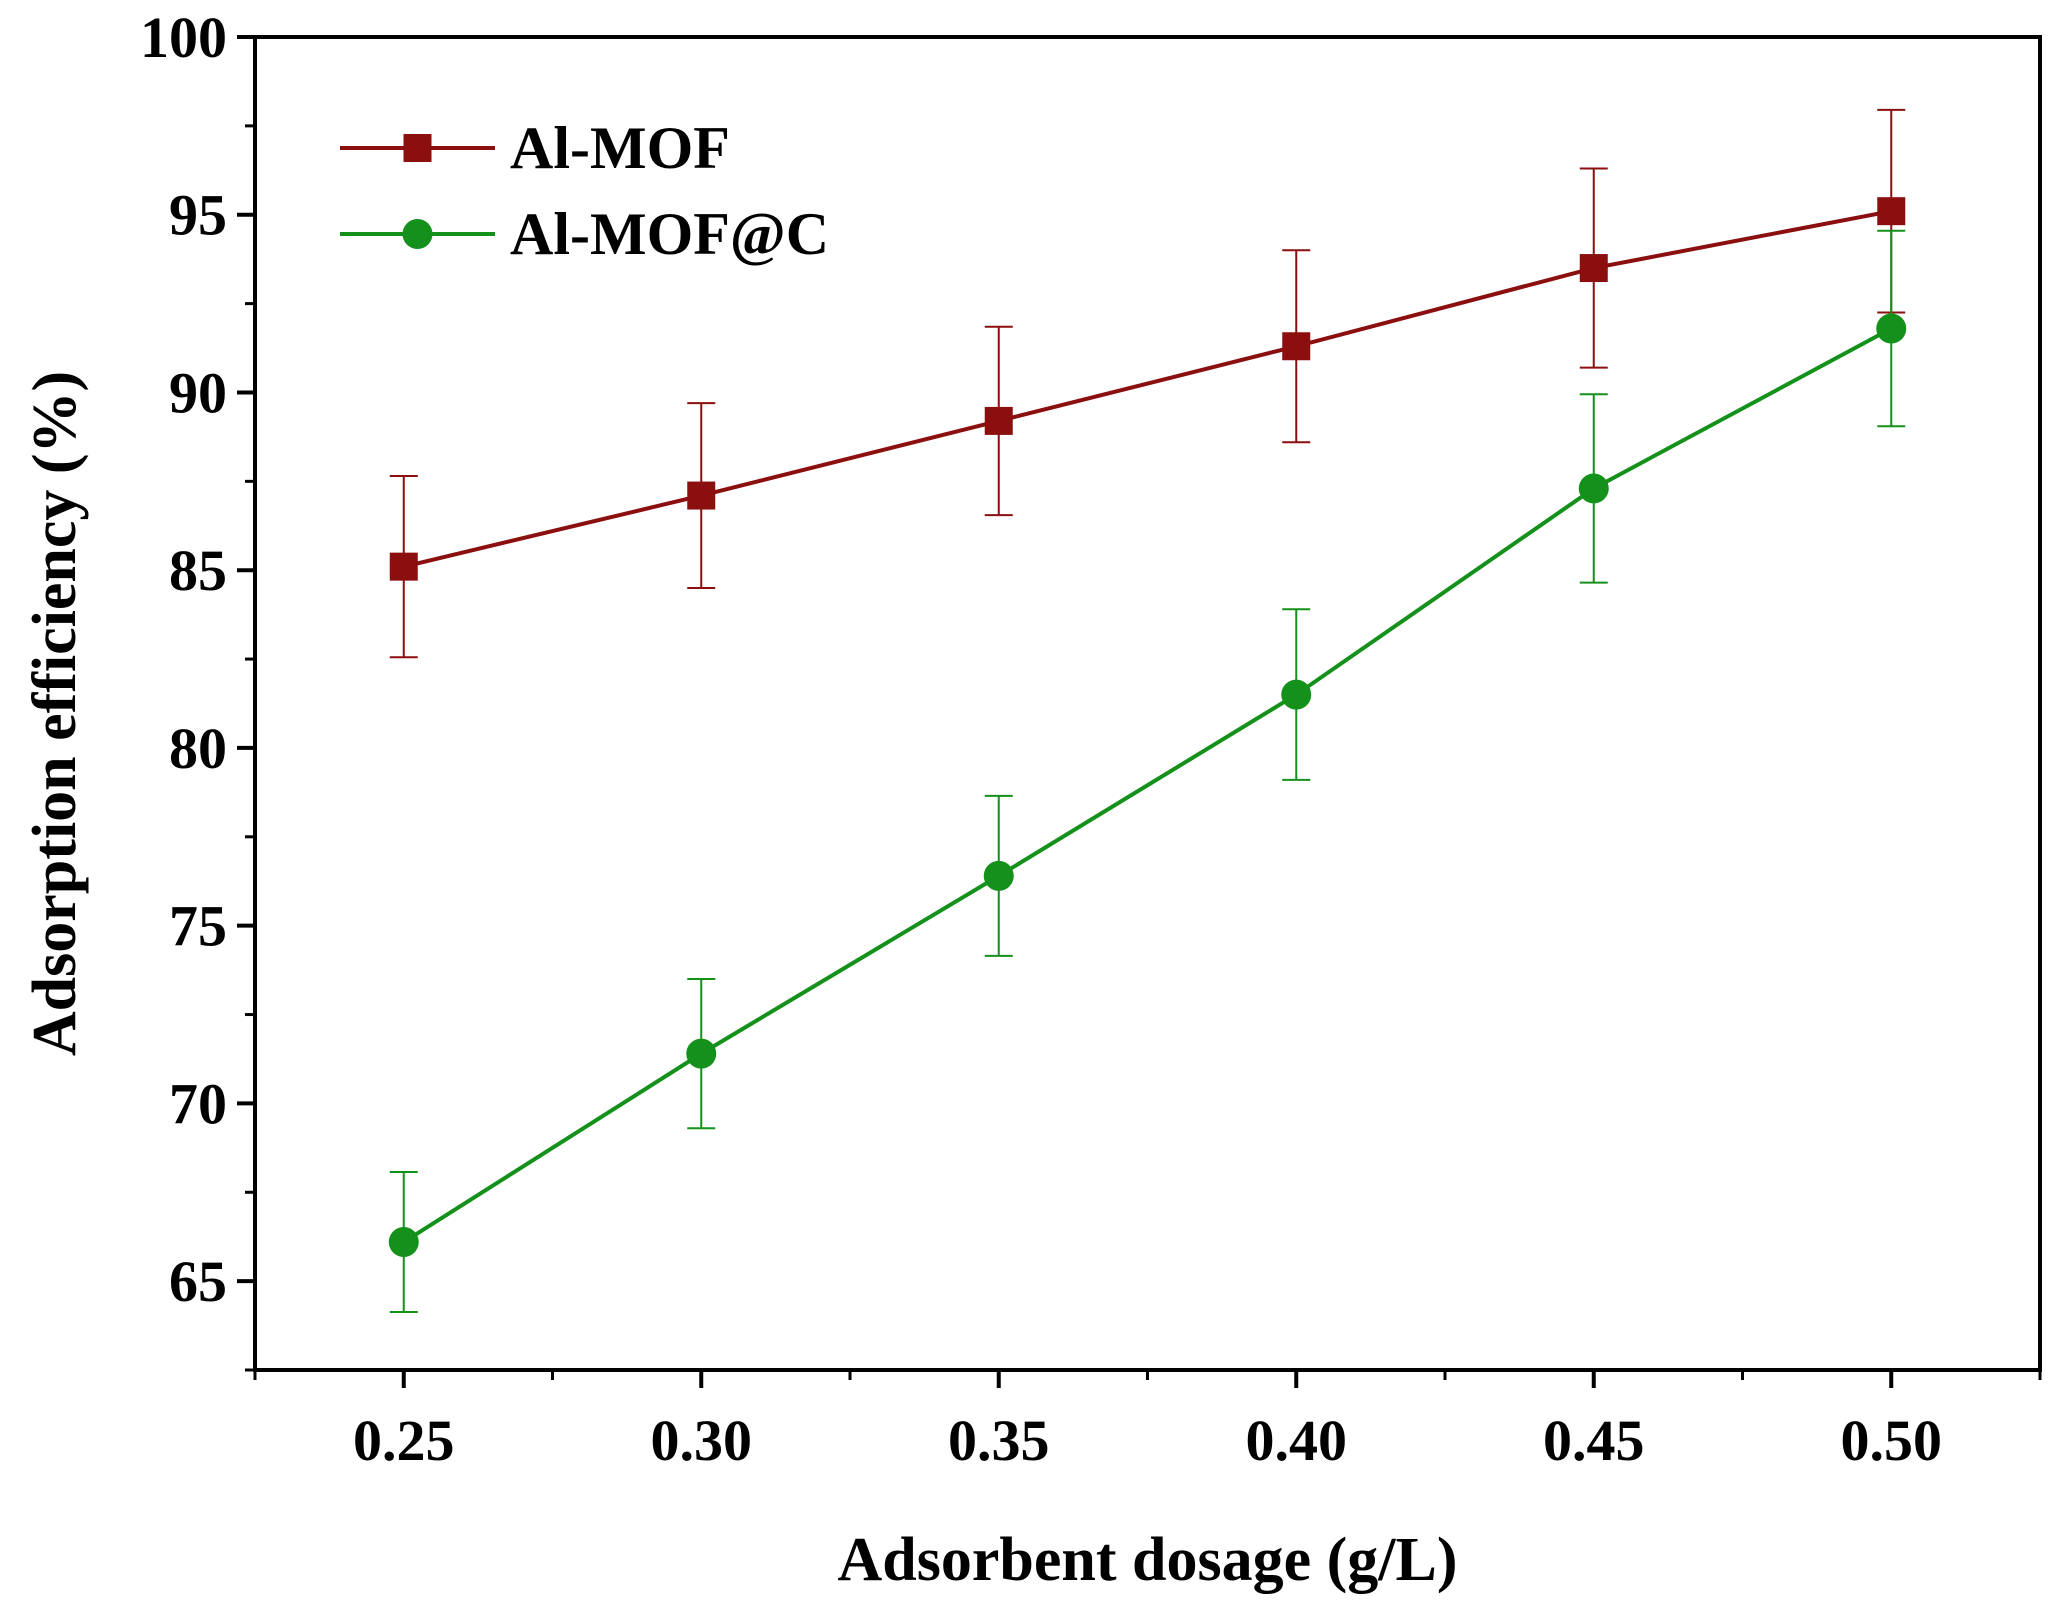 This screenshot has width=2051, height=1612. I want to click on x-tick-label: 0.45, so click(1594, 1440).